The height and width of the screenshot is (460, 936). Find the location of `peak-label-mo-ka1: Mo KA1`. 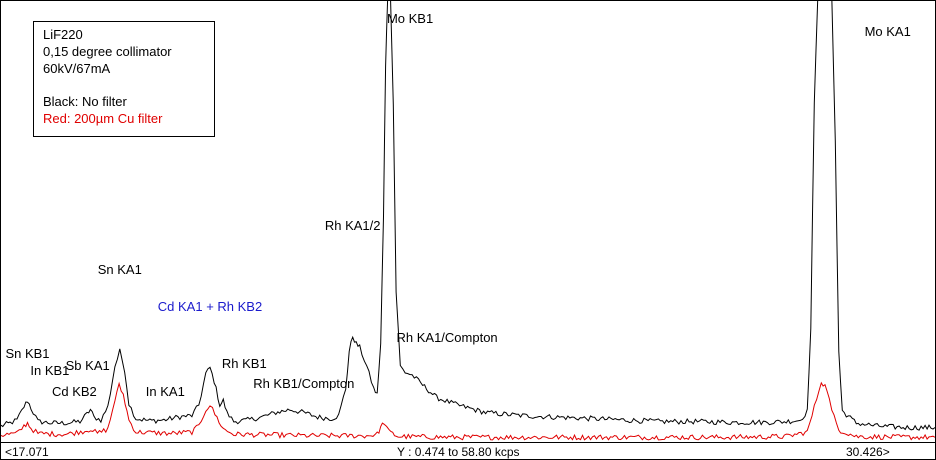

peak-label-mo-ka1: Mo KA1 is located at coordinates (888, 31).